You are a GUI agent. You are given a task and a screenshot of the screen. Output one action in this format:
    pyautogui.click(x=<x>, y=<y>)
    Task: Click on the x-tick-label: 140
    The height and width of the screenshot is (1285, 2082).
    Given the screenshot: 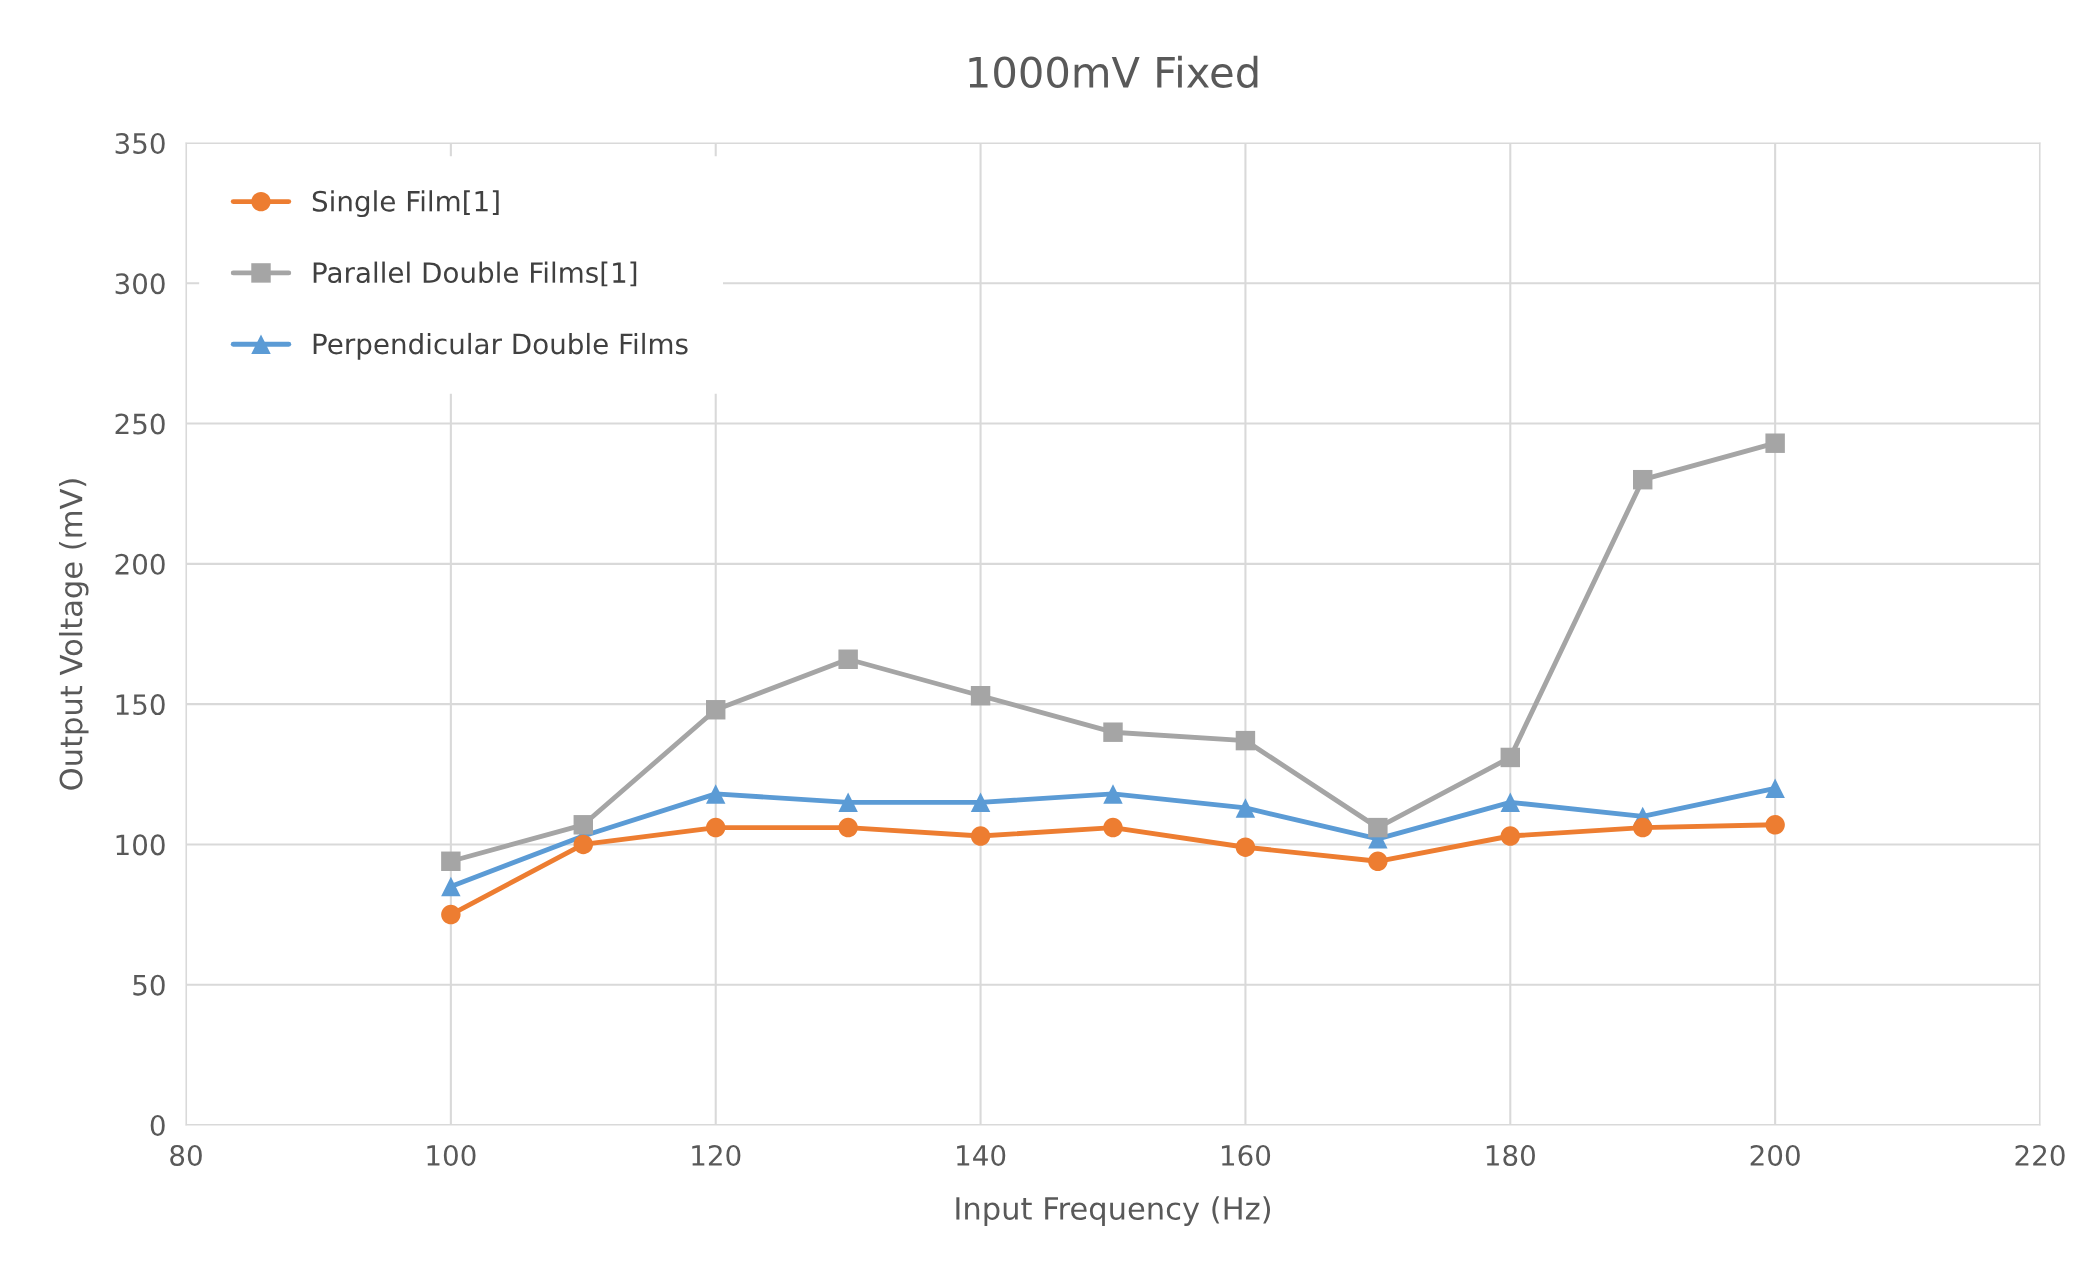 What is the action you would take?
    pyautogui.click(x=981, y=1155)
    